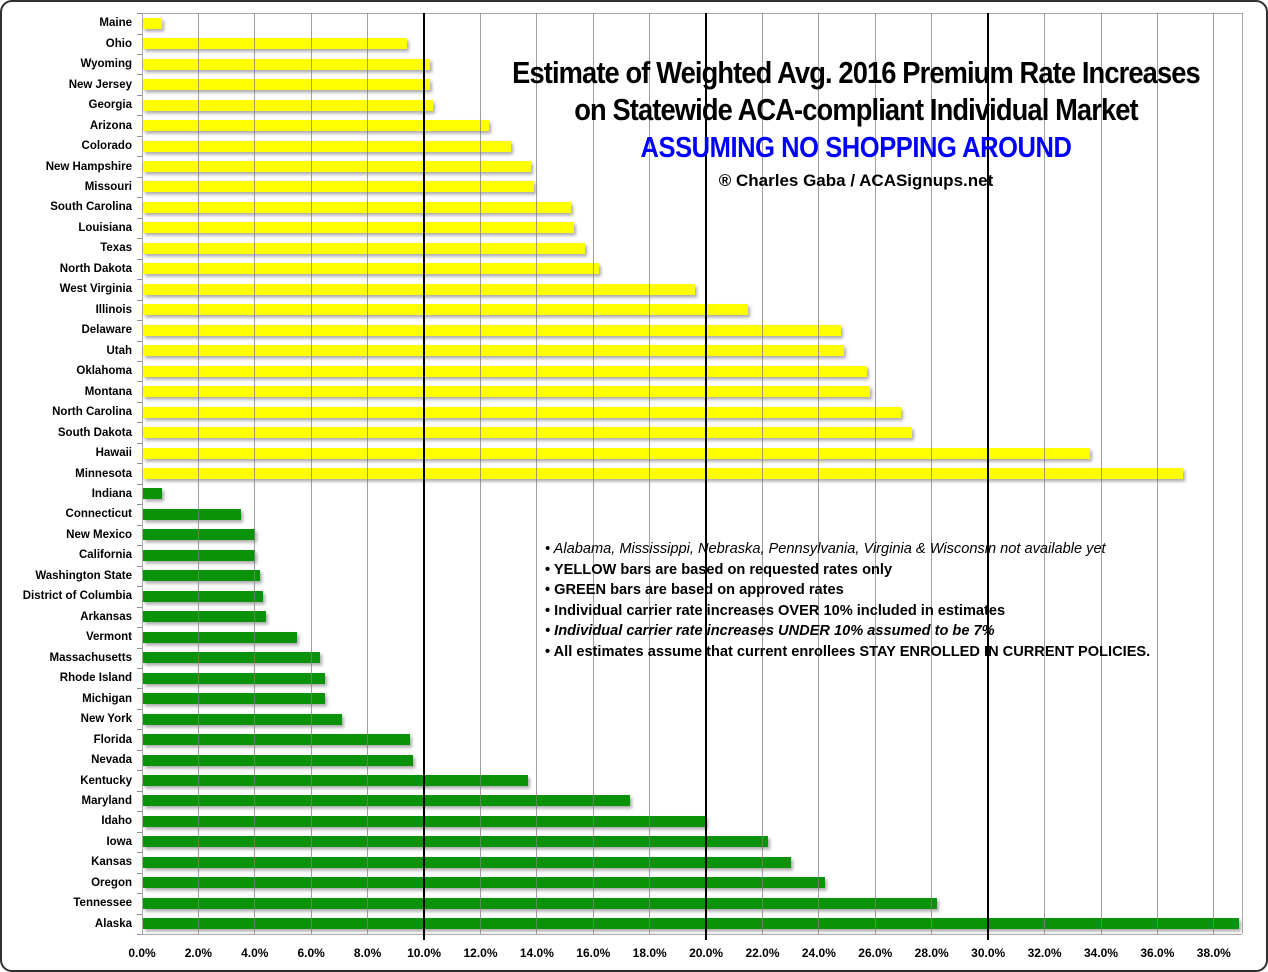 Image resolution: width=1268 pixels, height=972 pixels. What do you see at coordinates (663, 473) in the screenshot?
I see `bar-minnesota` at bounding box center [663, 473].